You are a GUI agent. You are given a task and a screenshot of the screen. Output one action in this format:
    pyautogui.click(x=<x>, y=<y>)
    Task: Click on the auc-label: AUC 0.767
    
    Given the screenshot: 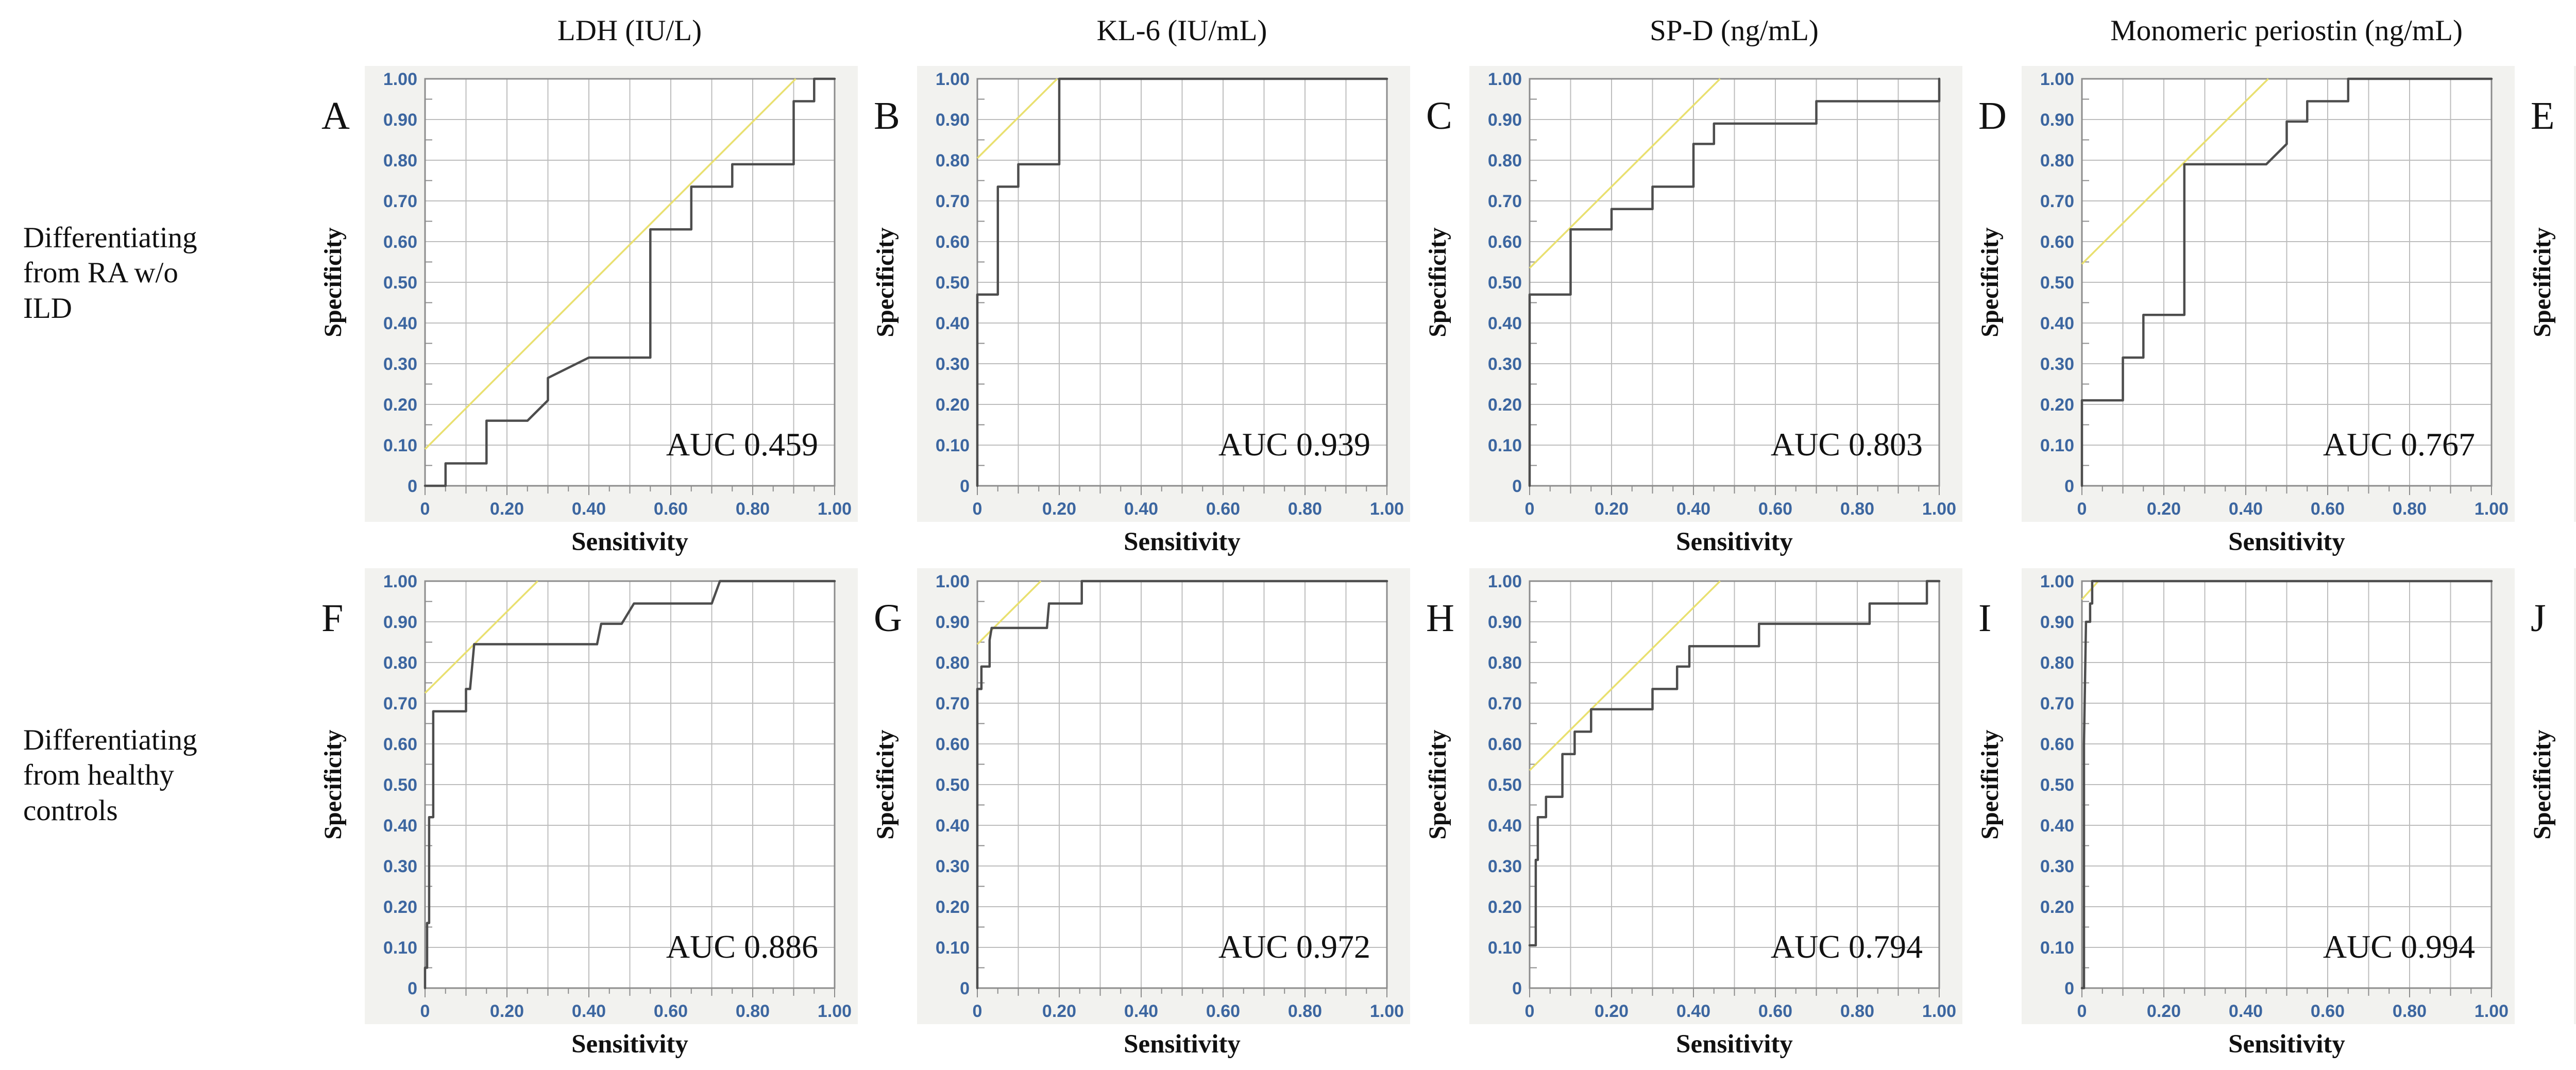 What is the action you would take?
    pyautogui.click(x=2399, y=444)
    